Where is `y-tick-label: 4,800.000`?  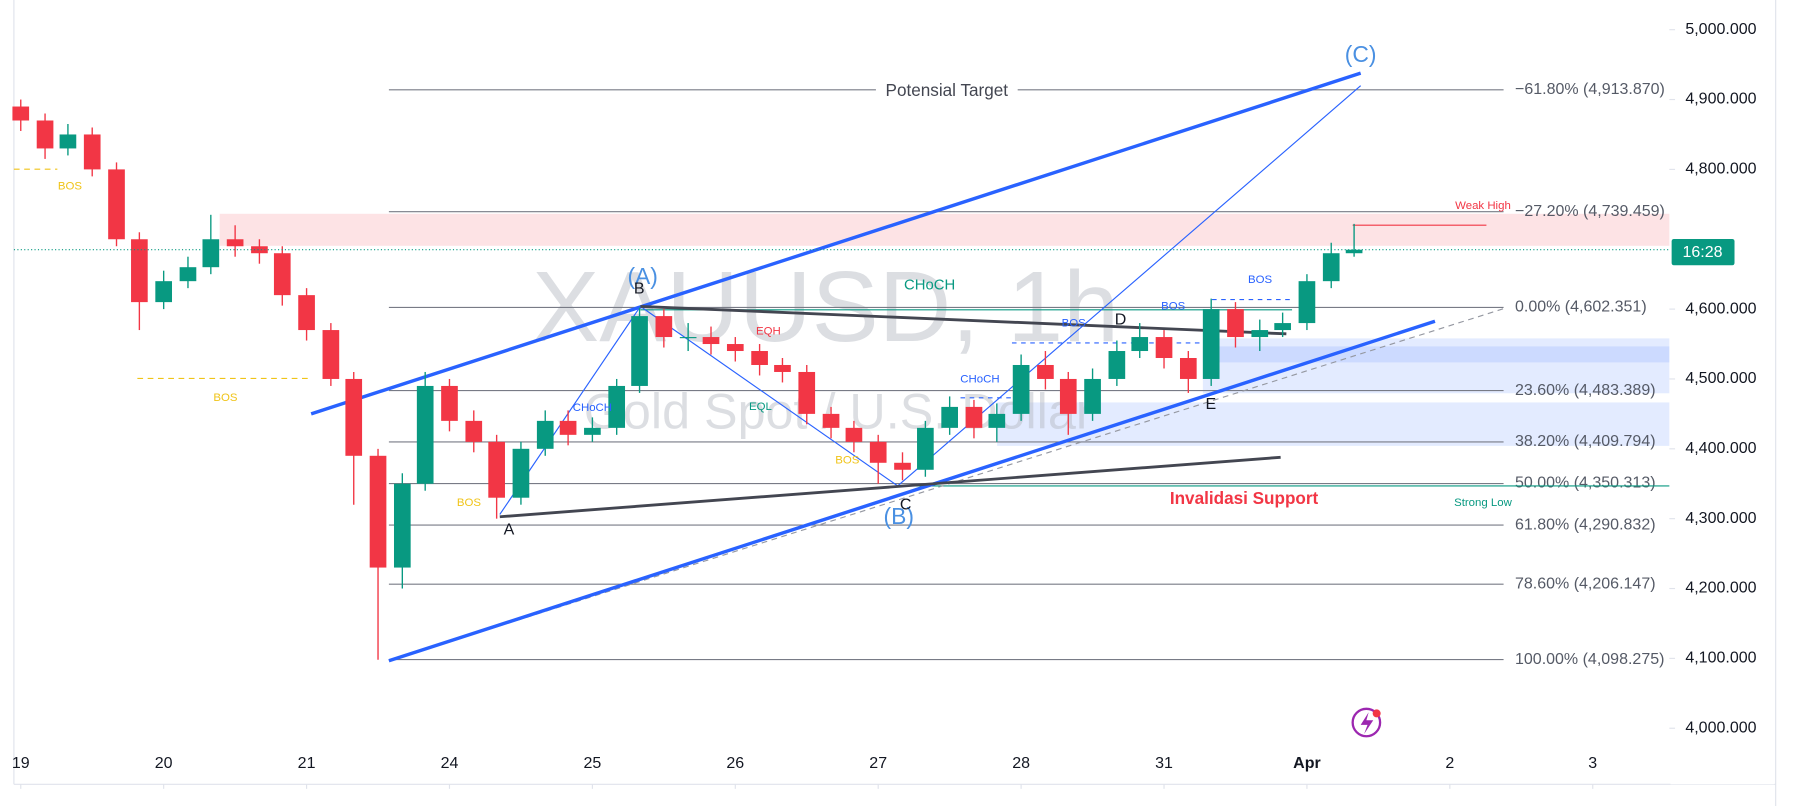
y-tick-label: 4,800.000 is located at coordinates (1720, 169).